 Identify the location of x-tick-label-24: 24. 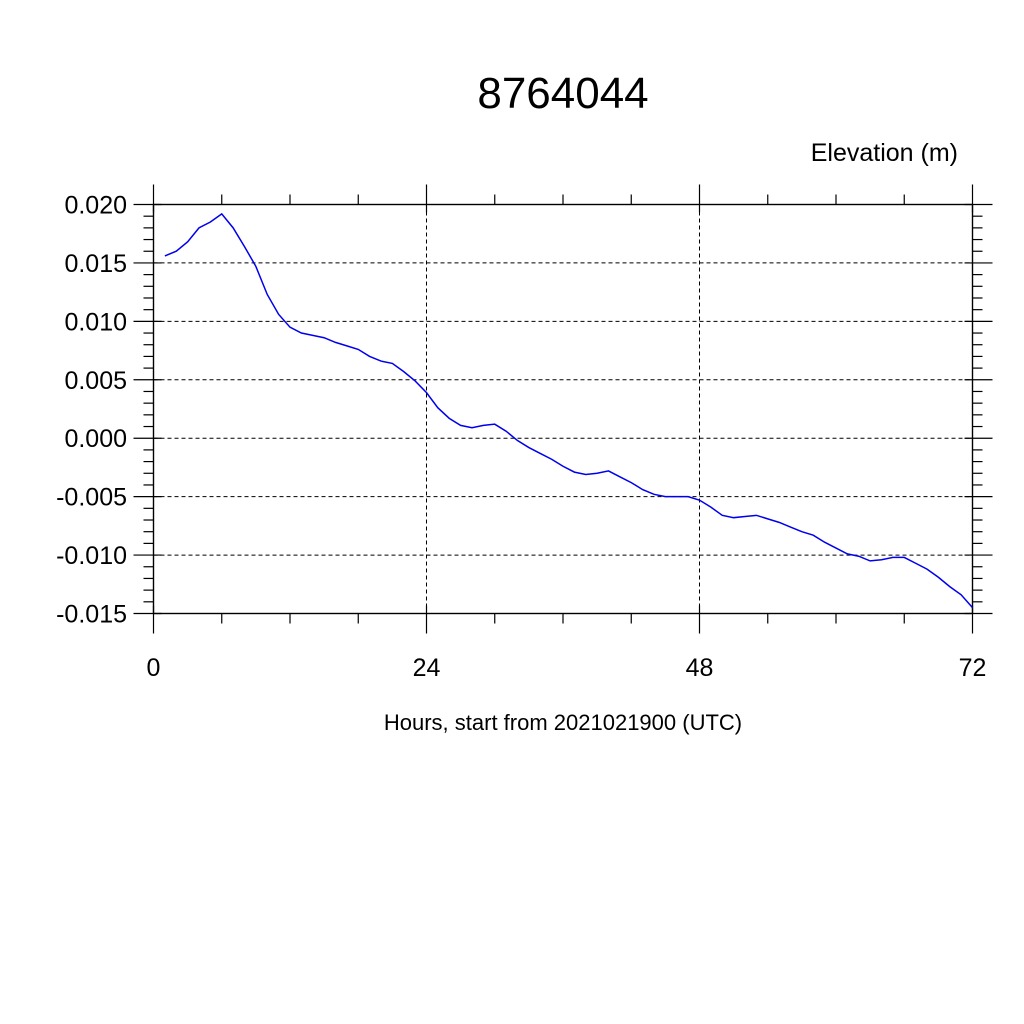
(427, 668).